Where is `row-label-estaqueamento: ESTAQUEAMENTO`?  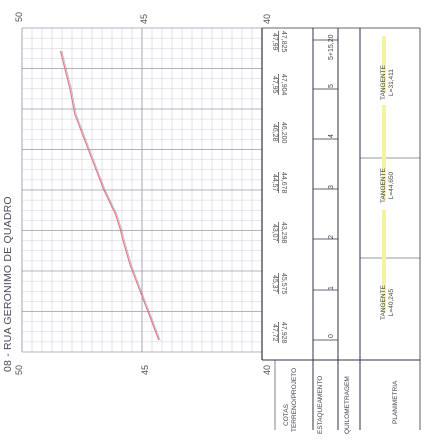 row-label-estaqueamento: ESTAQUEAMENTO is located at coordinates (320, 404).